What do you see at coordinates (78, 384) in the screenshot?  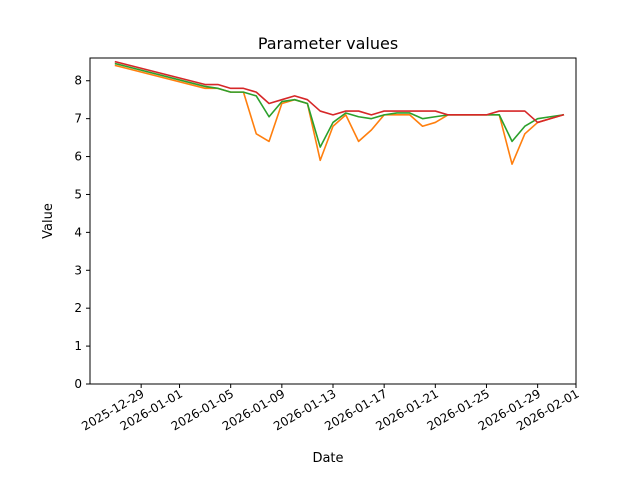 I see `y-tick-label: 0` at bounding box center [78, 384].